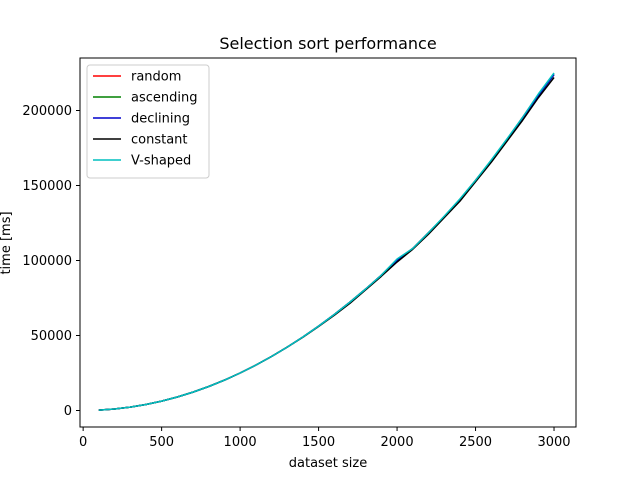 Image resolution: width=640 pixels, height=480 pixels. Describe the element at coordinates (51, 336) in the screenshot. I see `y-tick-label: 50000` at that location.